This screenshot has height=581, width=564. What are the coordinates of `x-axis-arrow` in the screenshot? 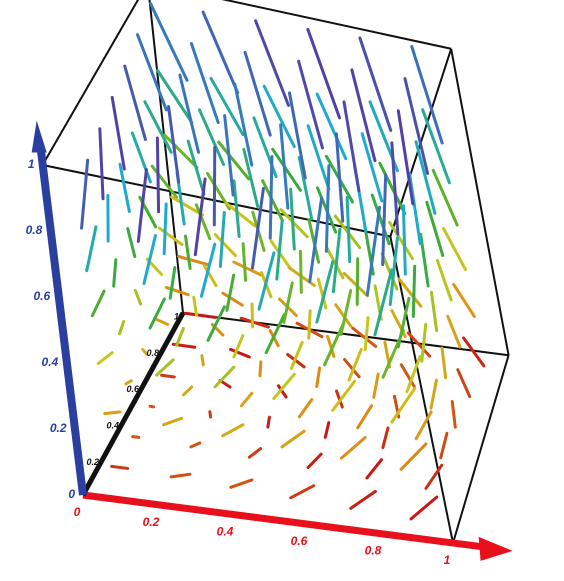 It's located at (495, 548).